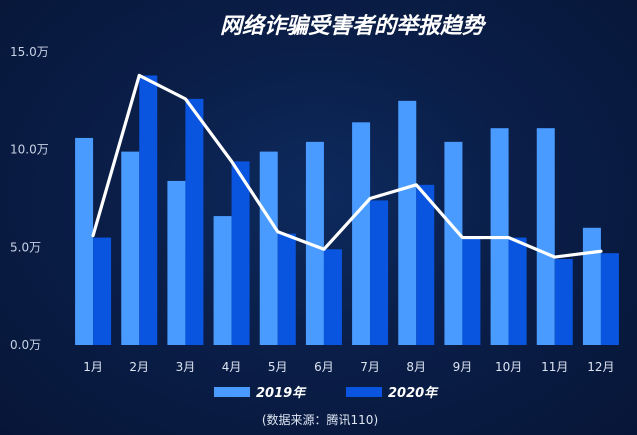 This screenshot has width=637, height=435. Describe the element at coordinates (29, 150) in the screenshot. I see `y-tick-label: 10.0万` at that location.